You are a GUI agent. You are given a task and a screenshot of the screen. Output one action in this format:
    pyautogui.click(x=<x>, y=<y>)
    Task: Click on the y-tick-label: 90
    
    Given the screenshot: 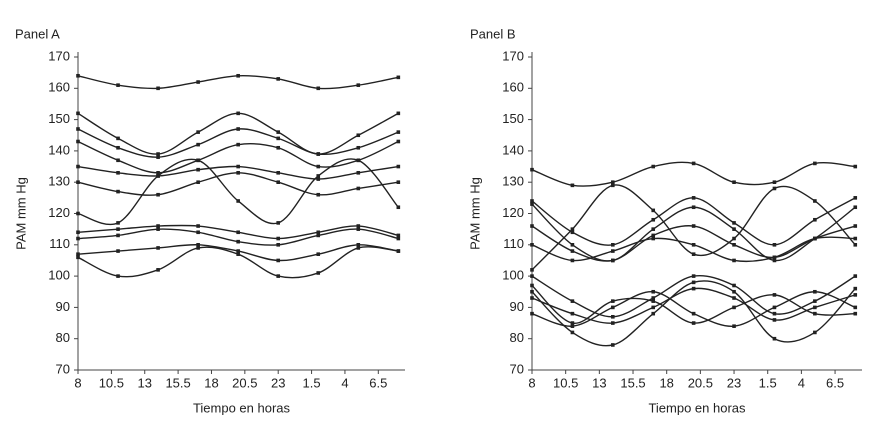 What is the action you would take?
    pyautogui.click(x=517, y=306)
    